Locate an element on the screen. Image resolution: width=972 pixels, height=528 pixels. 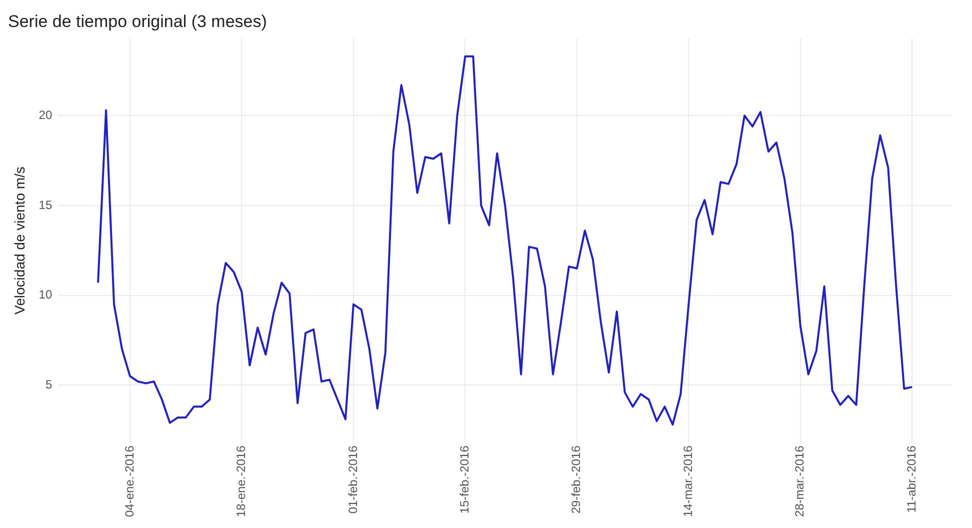
x-tick-label: 04-ene.-2016 is located at coordinates (129, 481).